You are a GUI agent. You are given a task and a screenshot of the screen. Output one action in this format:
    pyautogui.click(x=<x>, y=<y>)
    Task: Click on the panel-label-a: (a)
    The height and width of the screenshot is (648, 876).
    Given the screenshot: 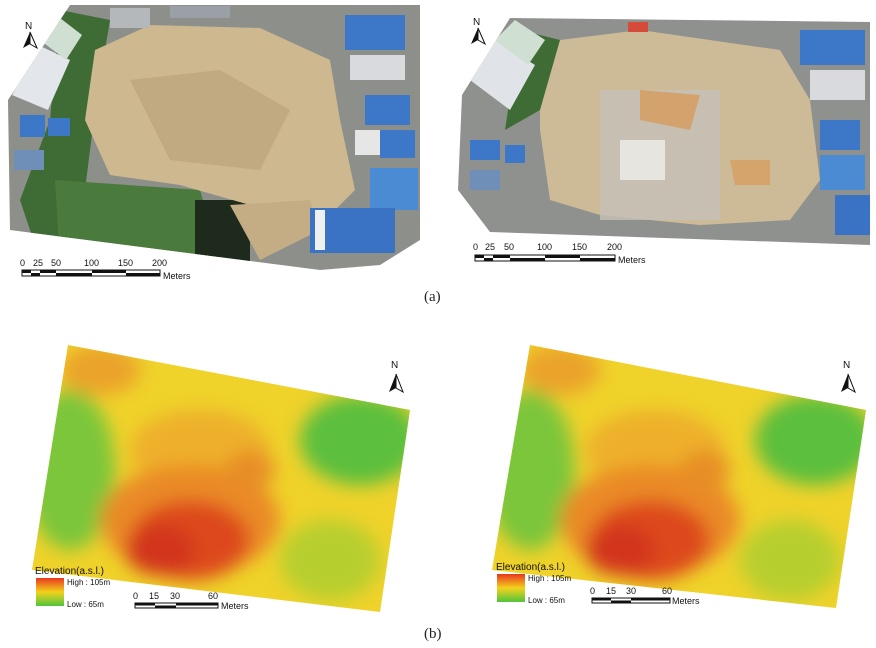 What is the action you would take?
    pyautogui.click(x=432, y=297)
    